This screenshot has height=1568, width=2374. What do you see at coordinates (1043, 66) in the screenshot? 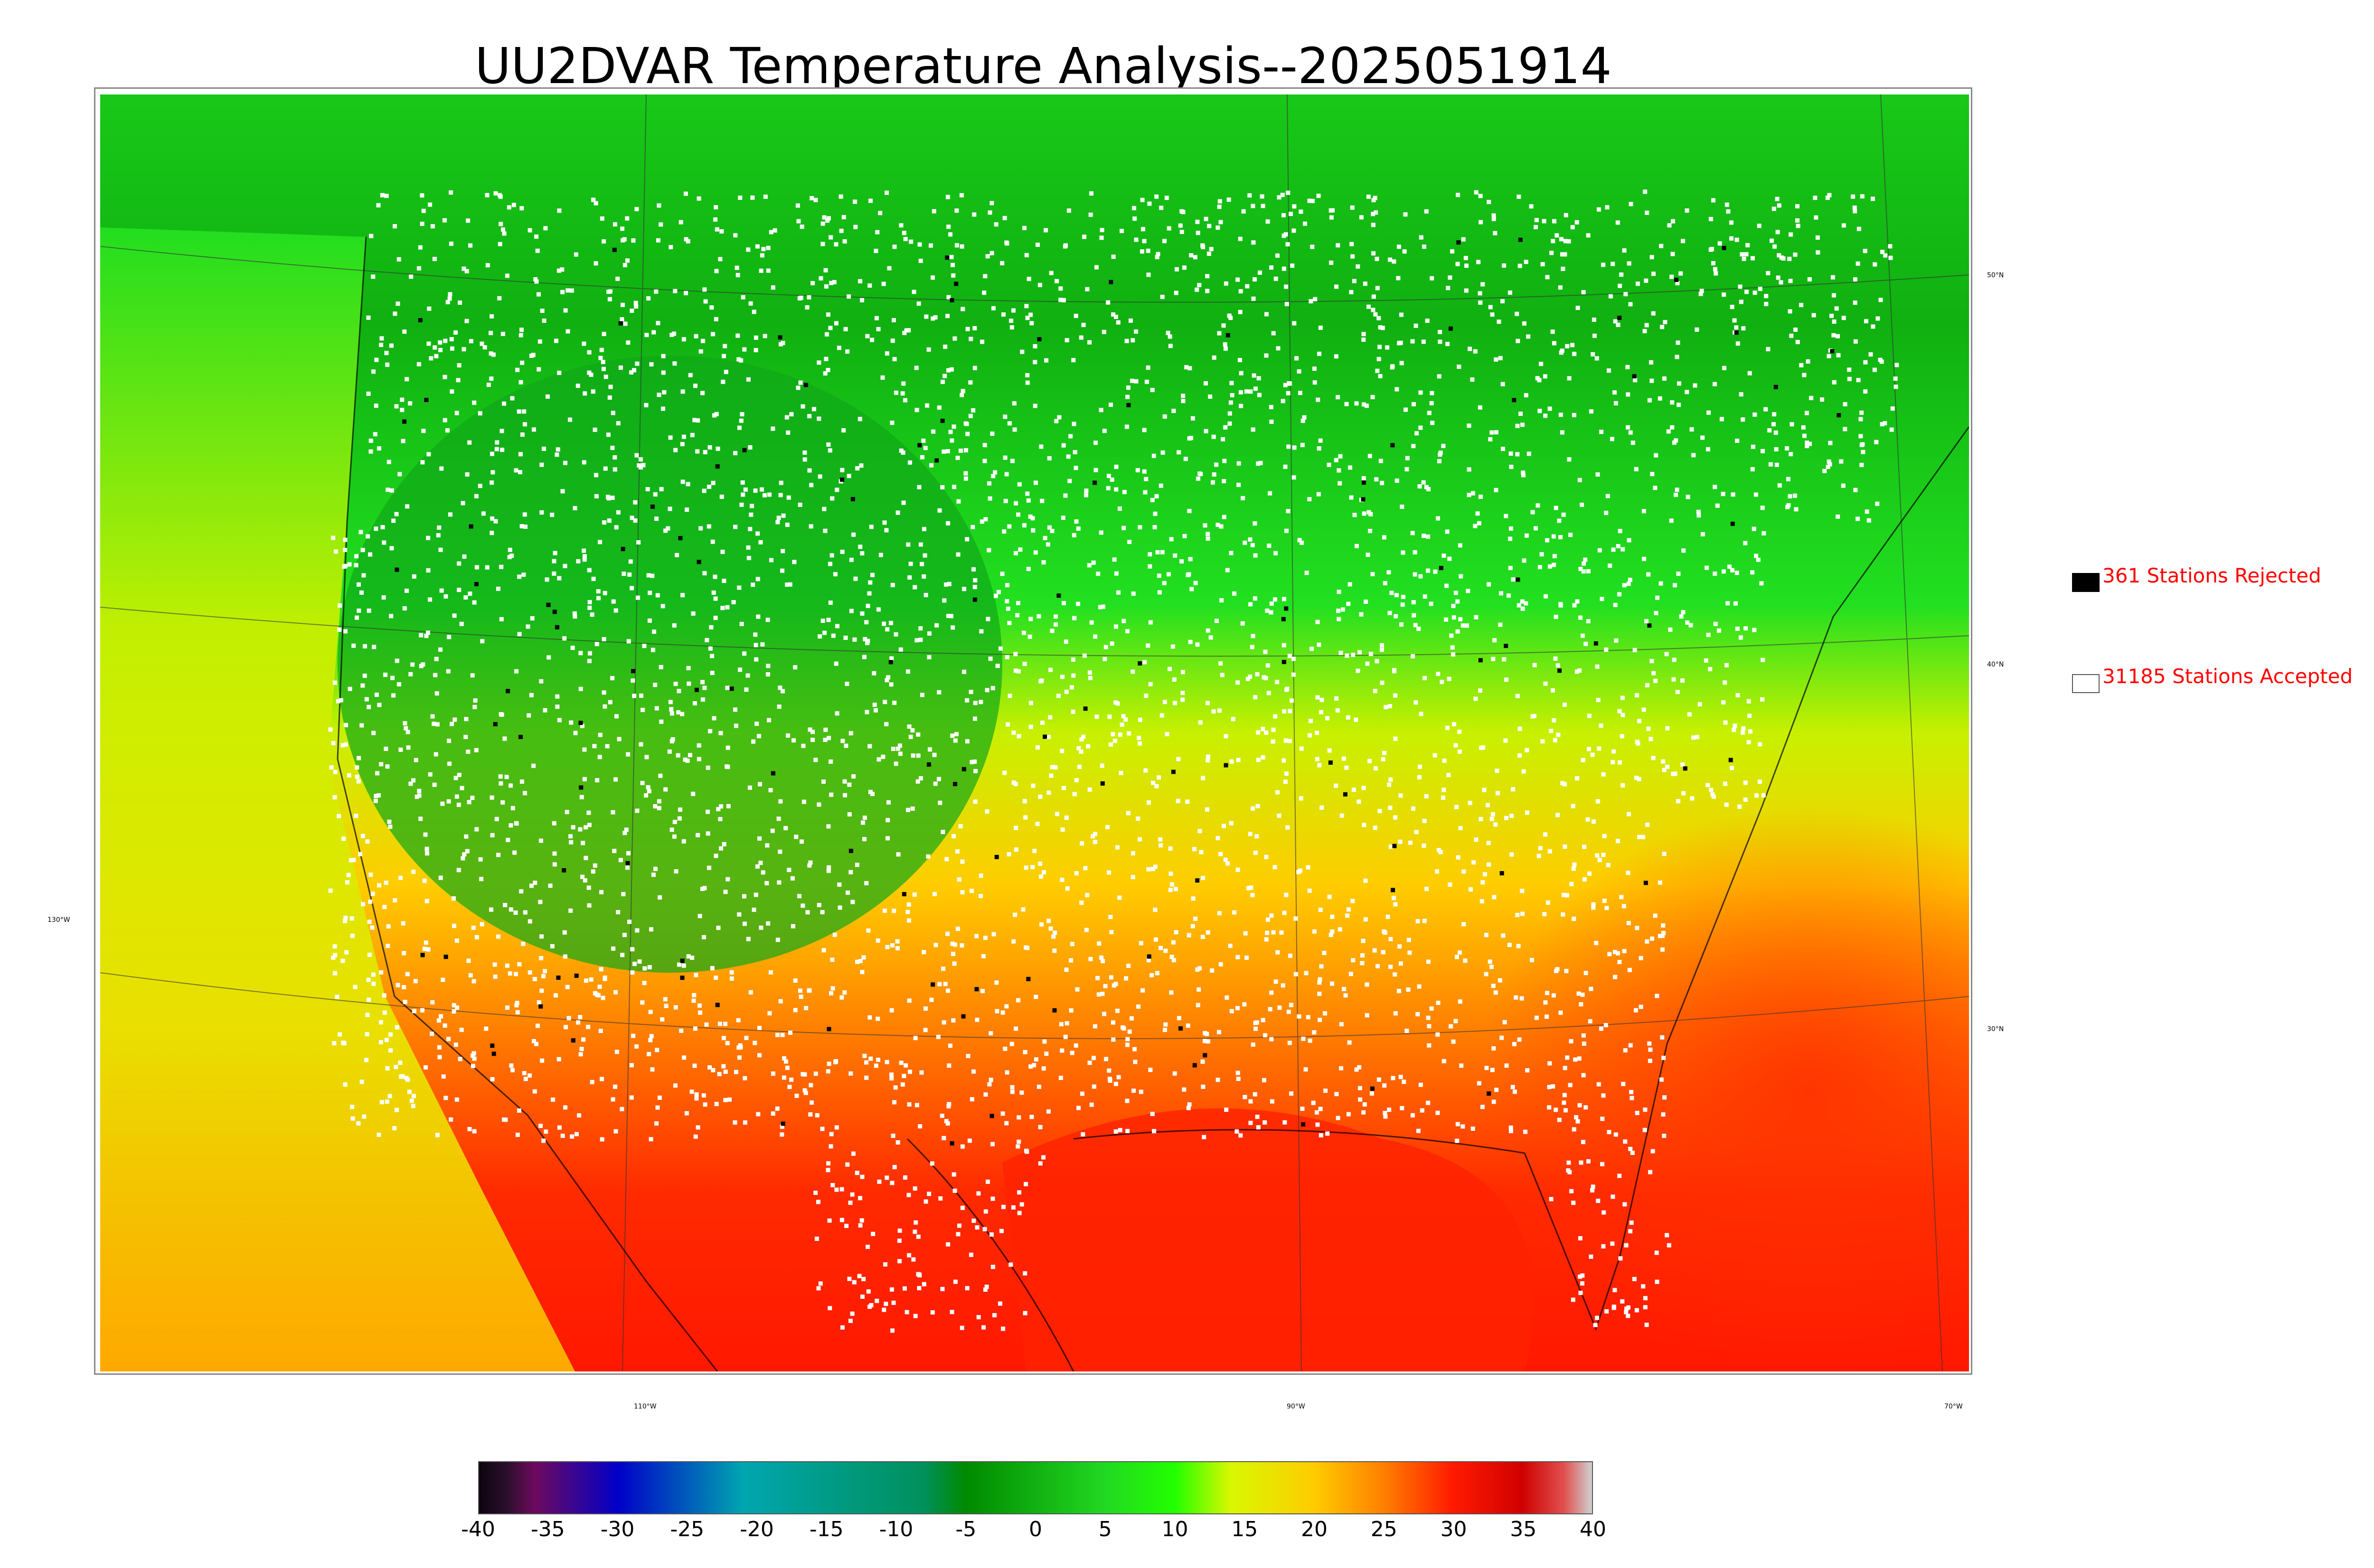
I see `page-title: UU2DVAR Temperature Analysis--2025051914` at bounding box center [1043, 66].